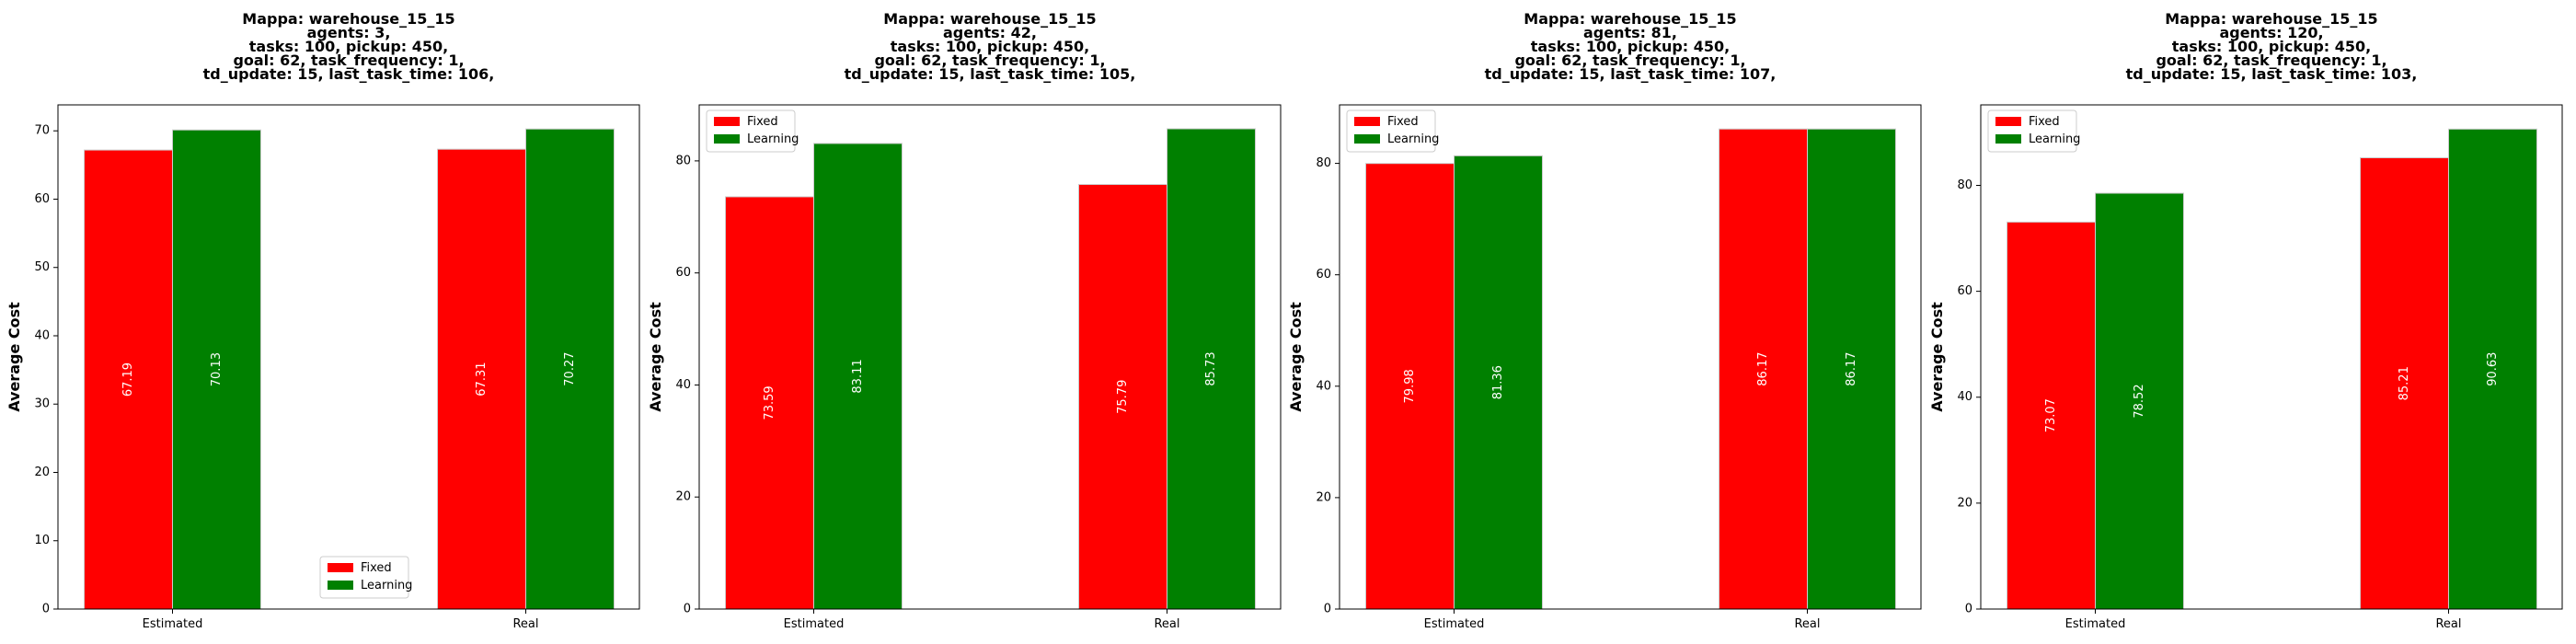  What do you see at coordinates (2051, 415) in the screenshot?
I see `bar-value-label: 73.07` at bounding box center [2051, 415].